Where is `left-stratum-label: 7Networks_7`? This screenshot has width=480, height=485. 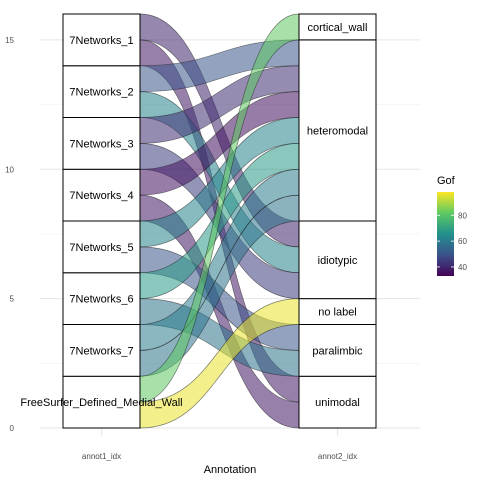
left-stratum-label: 7Networks_7 is located at coordinates (101, 351).